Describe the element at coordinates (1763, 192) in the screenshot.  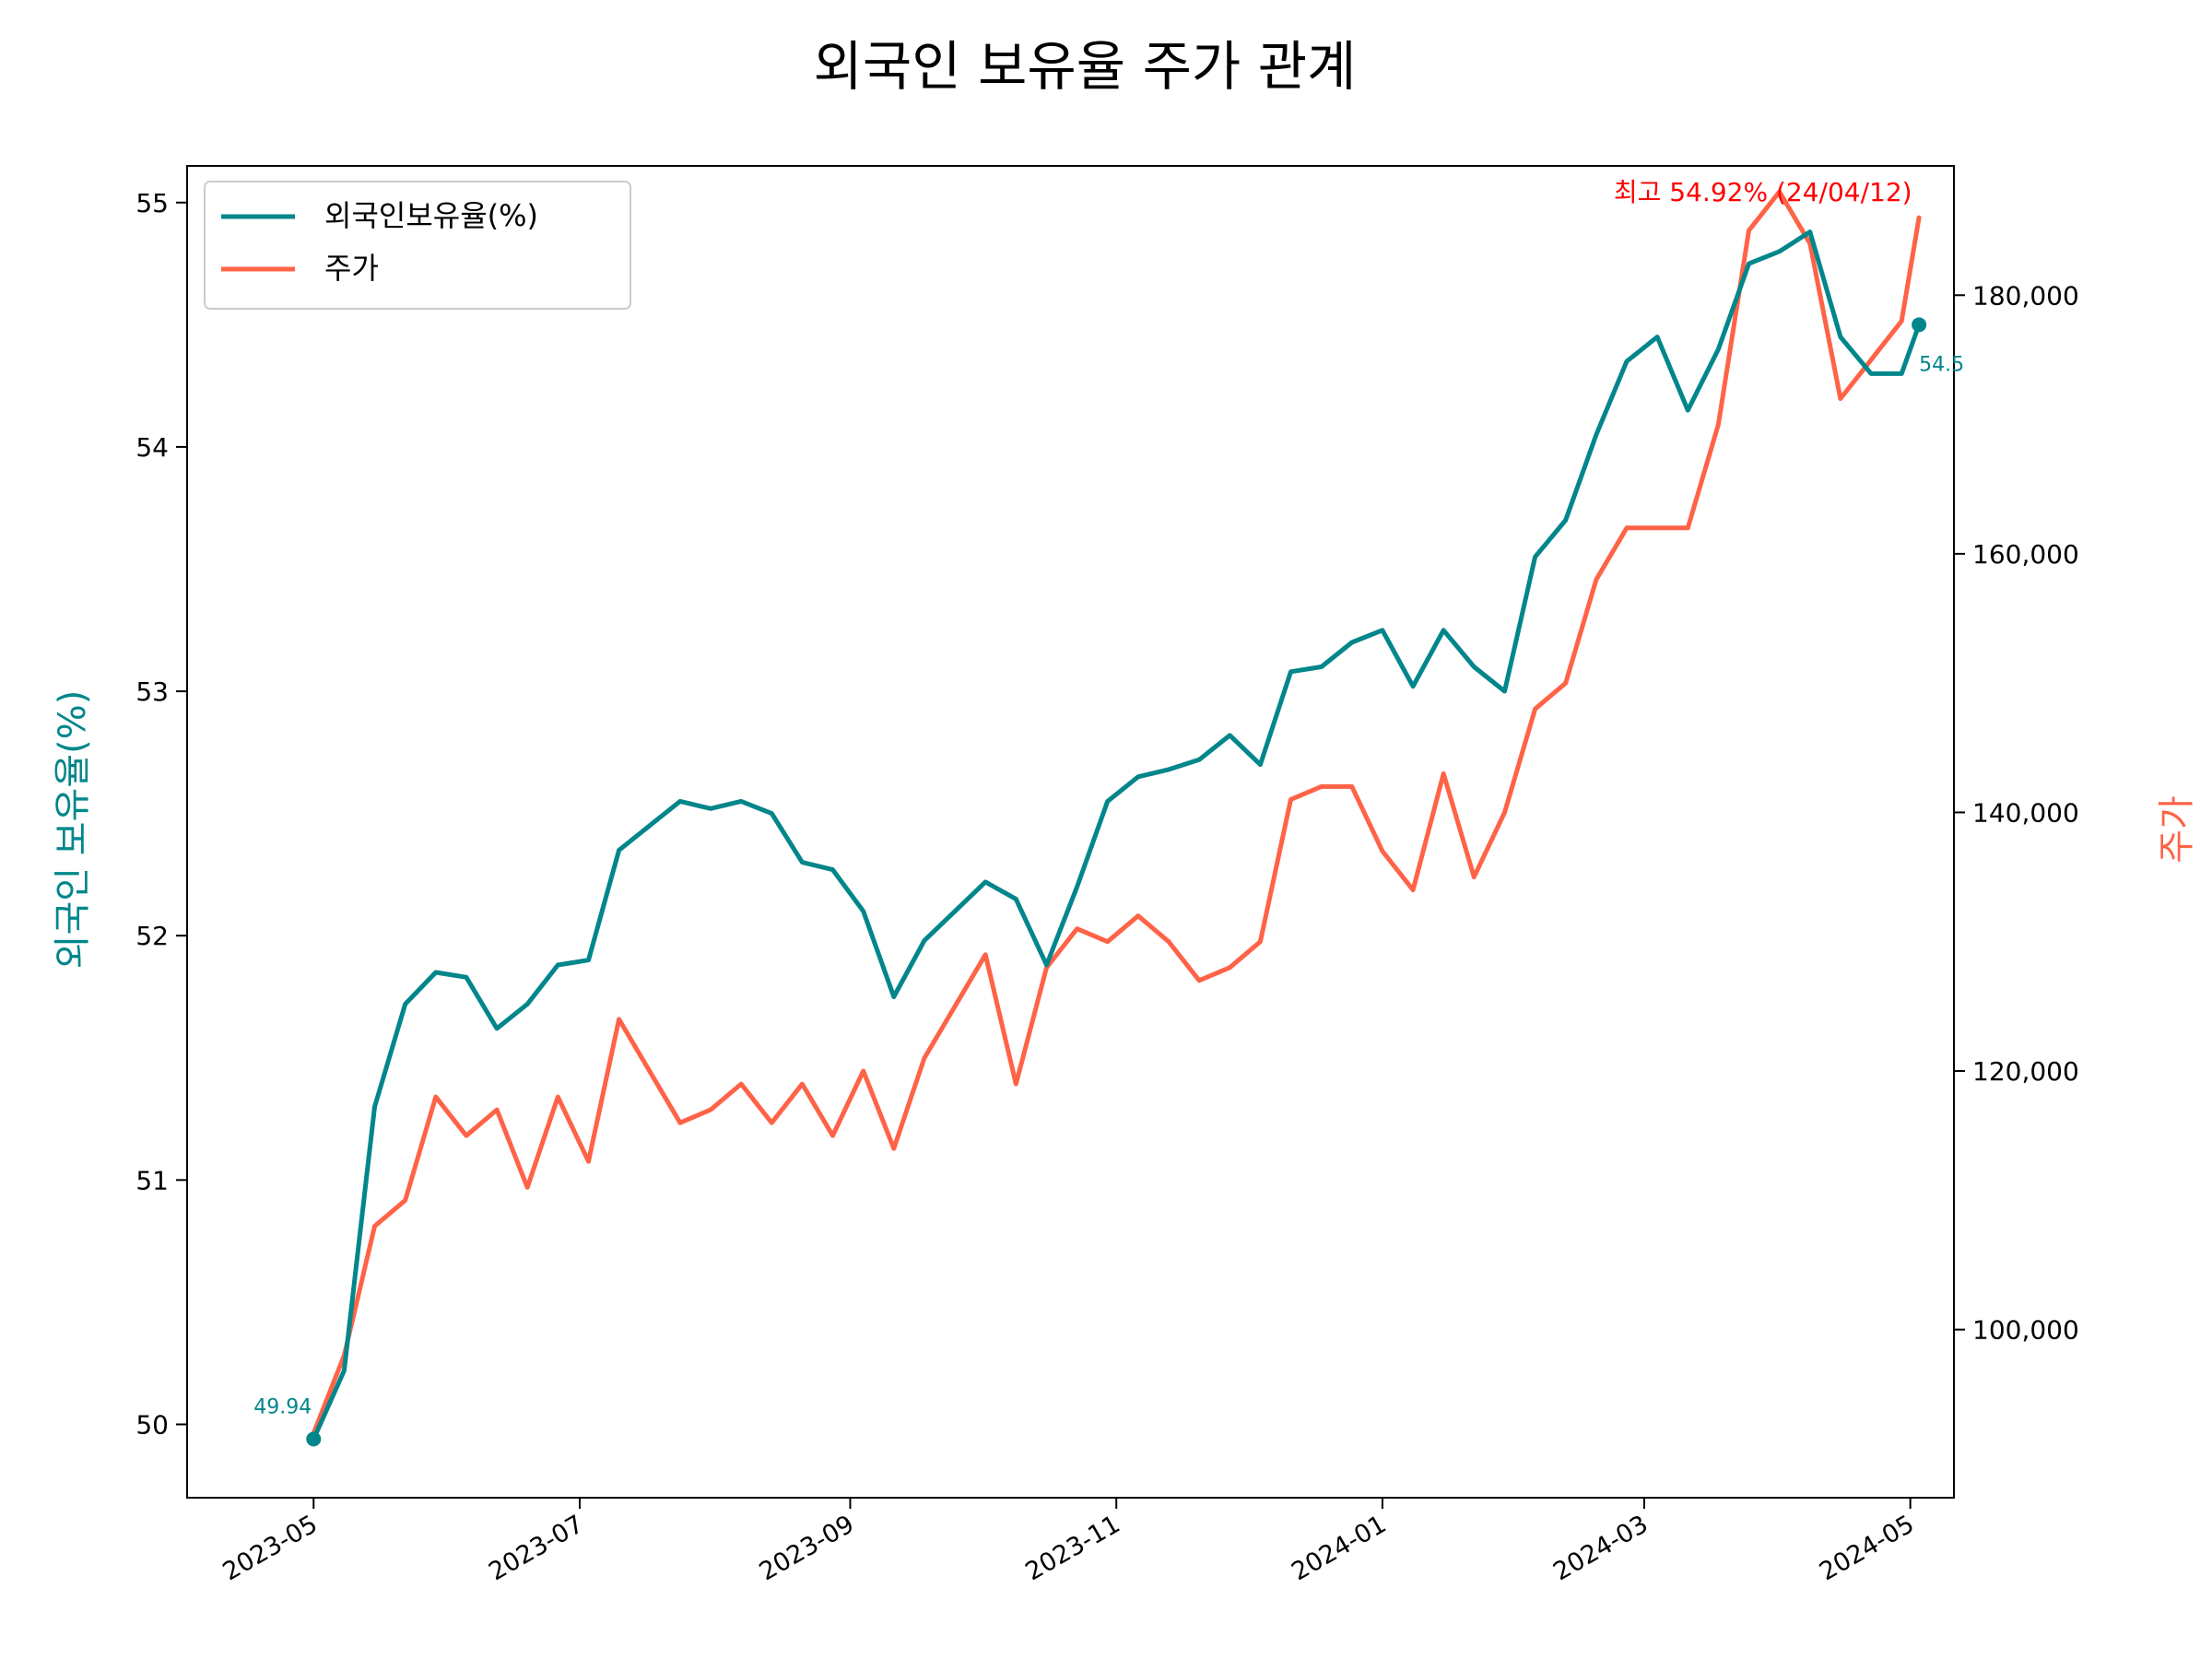
I see `peak-annotation: 최고 54.92% (24/04/12)` at that location.